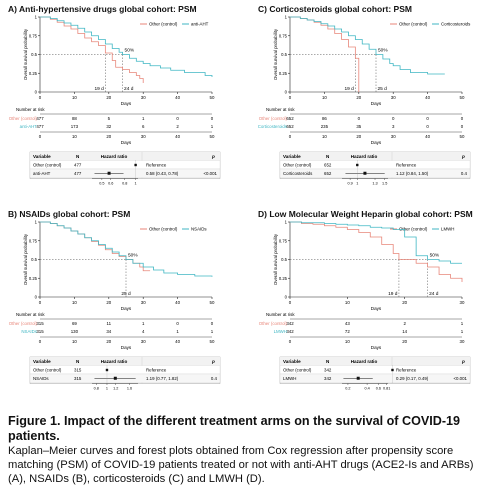 The width and height of the screenshot is (500, 498). I want to click on forest-tick-label: 0.5, so click(101, 184).